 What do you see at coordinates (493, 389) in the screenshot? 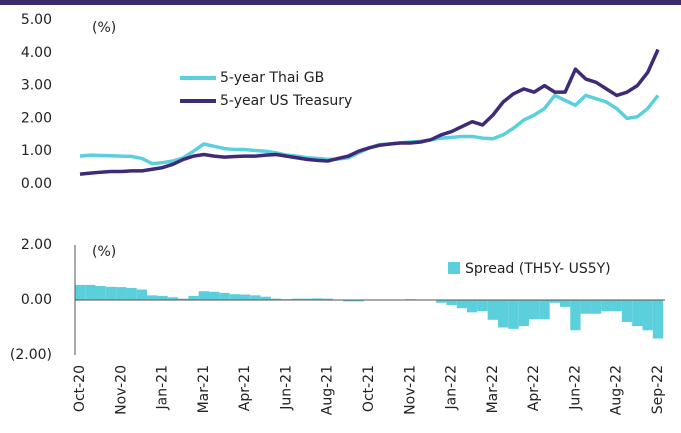
I see `x-tick-label: Mar-22` at bounding box center [493, 389].